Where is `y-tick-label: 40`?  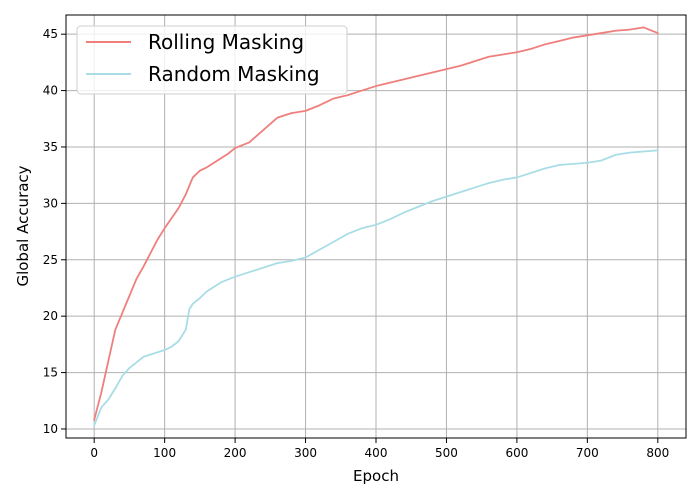
y-tick-label: 40 is located at coordinates (50, 91).